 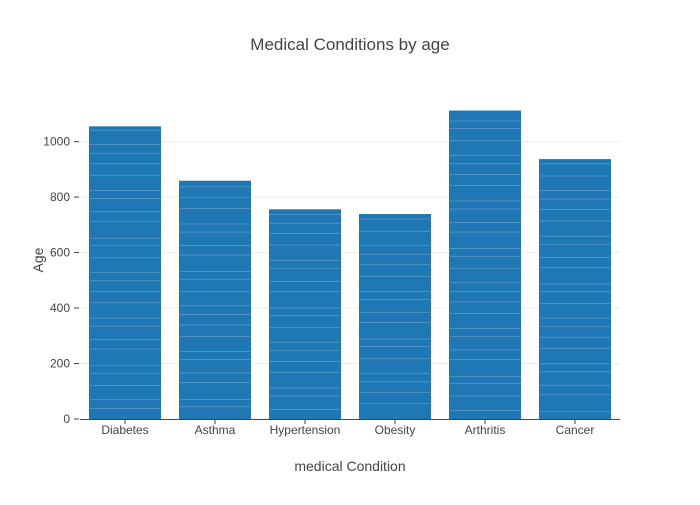 What do you see at coordinates (575, 430) in the screenshot?
I see `x-tick-label: Cancer` at bounding box center [575, 430].